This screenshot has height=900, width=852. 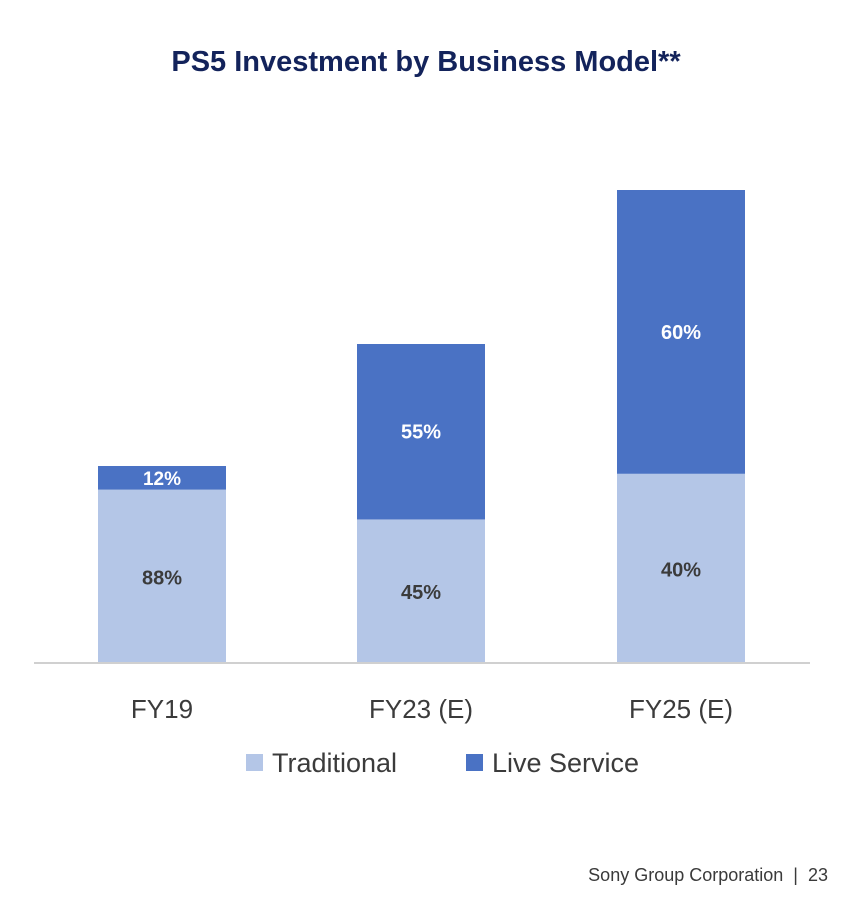 I want to click on data-label-traditional-fy23-e: 45%, so click(x=421, y=593).